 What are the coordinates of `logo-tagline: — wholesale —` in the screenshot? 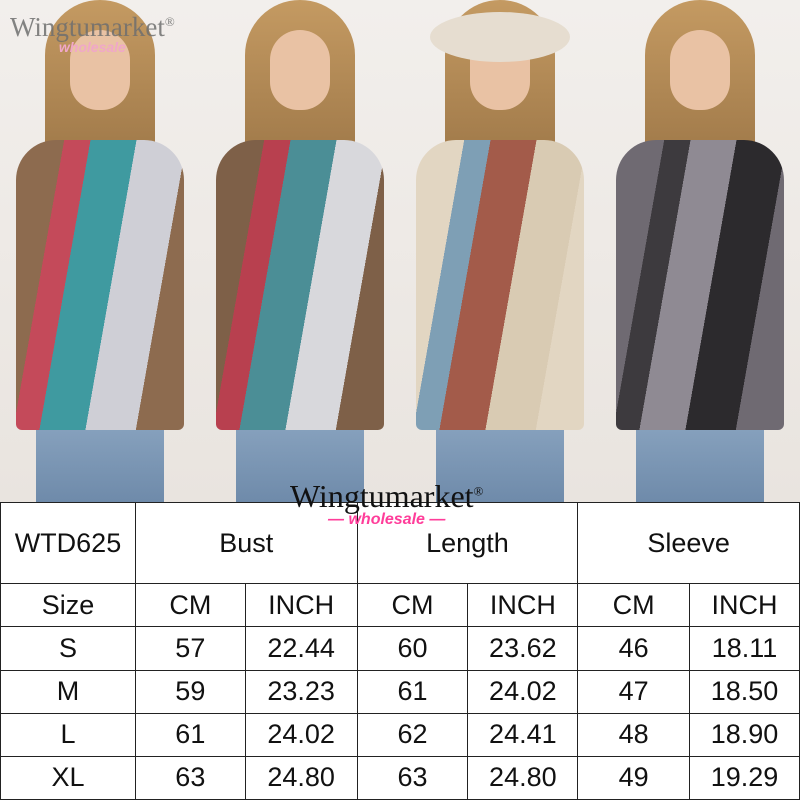 It's located at (387, 519).